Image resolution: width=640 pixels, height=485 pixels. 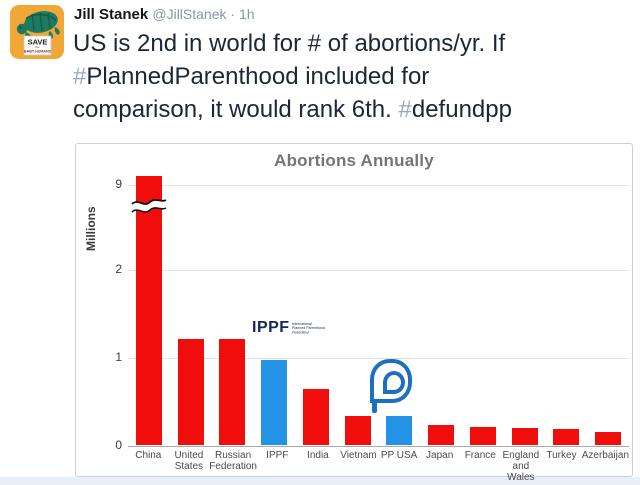 I want to click on pp-outer-leaf, so click(x=391, y=381).